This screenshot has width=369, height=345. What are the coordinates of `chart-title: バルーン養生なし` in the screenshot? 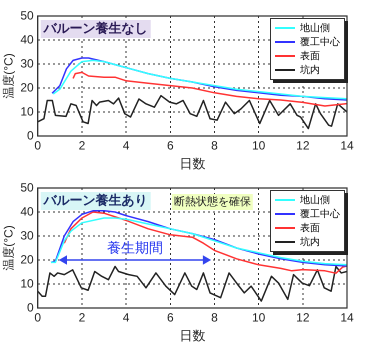 It's located at (95, 28).